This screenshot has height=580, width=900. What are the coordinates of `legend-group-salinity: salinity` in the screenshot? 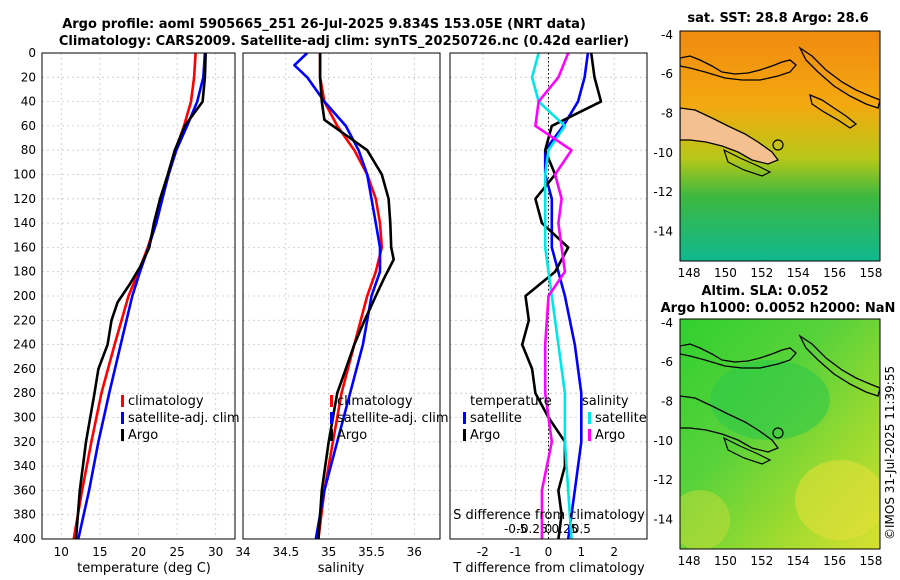 It's located at (605, 401).